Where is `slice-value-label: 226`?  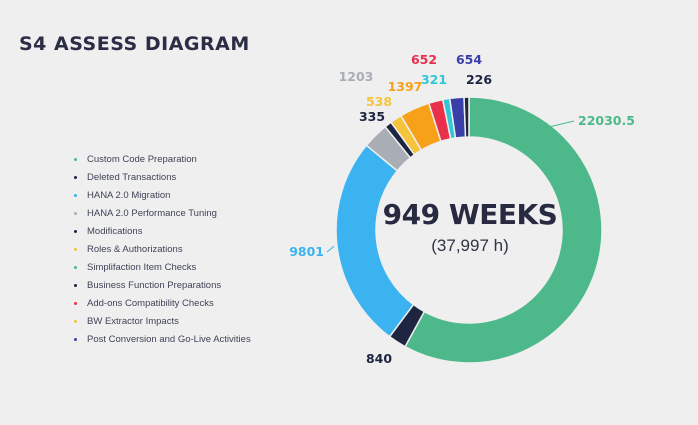
slice-value-label: 226 is located at coordinates (479, 79).